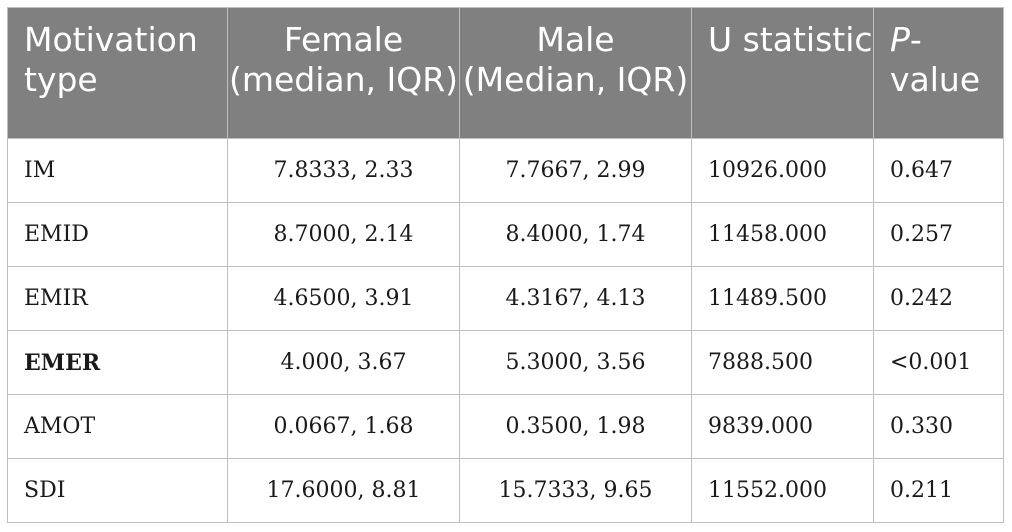 The height and width of the screenshot is (532, 1012). What do you see at coordinates (900, 39) in the screenshot?
I see `header-p-value-italic: P` at bounding box center [900, 39].